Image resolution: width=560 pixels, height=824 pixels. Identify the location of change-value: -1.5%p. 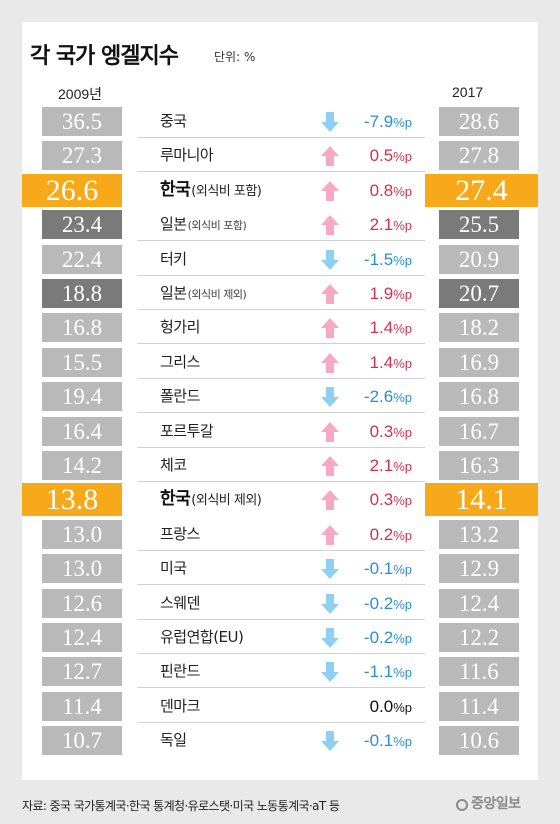
(388, 259).